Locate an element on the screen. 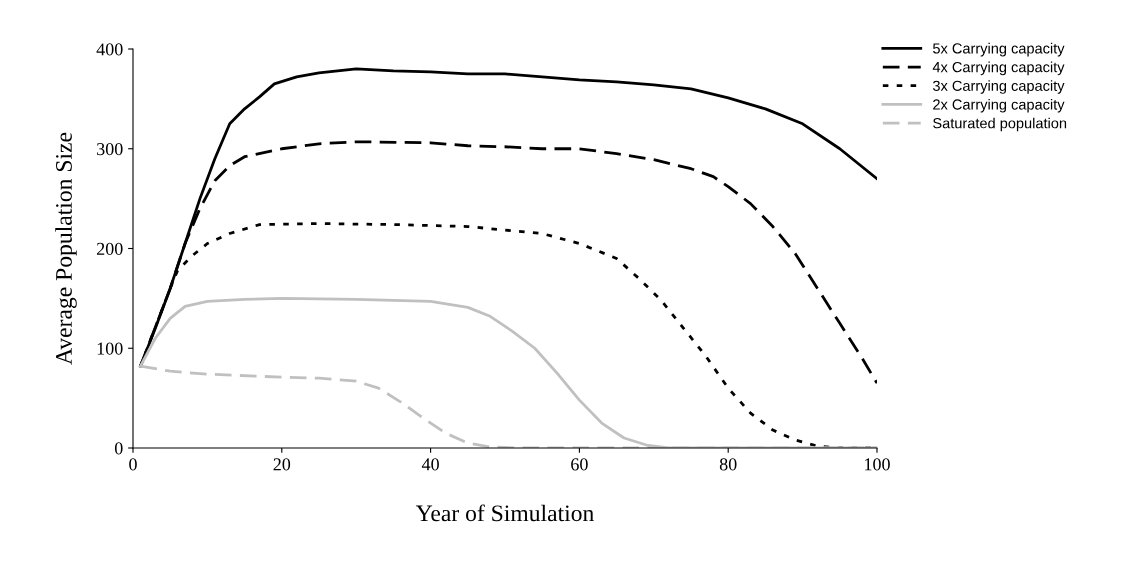 Image resolution: width=1146 pixels, height=586 pixels. legend-label: 2x Carrying capacity is located at coordinates (999, 105).